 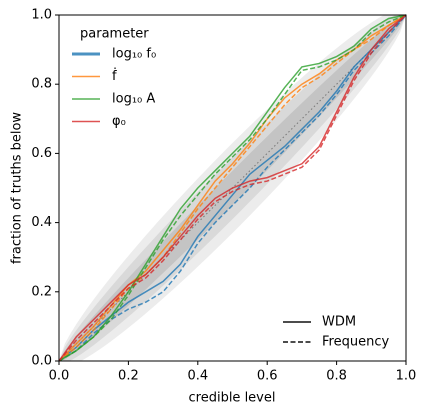 What do you see at coordinates (197, 376) in the screenshot?
I see `x-tick-label: 0.4` at bounding box center [197, 376].